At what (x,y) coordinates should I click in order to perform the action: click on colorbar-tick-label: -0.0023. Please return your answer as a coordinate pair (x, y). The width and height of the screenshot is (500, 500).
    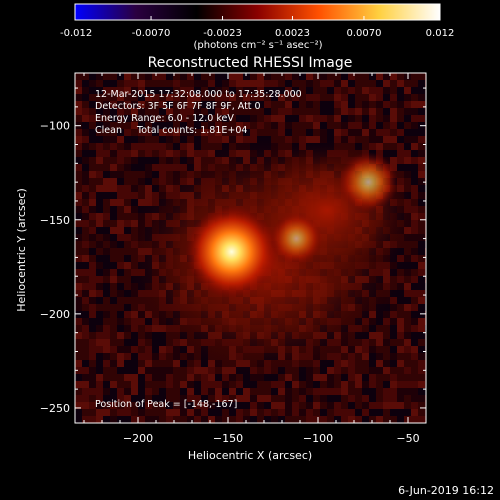
    Looking at the image, I should click on (222, 33).